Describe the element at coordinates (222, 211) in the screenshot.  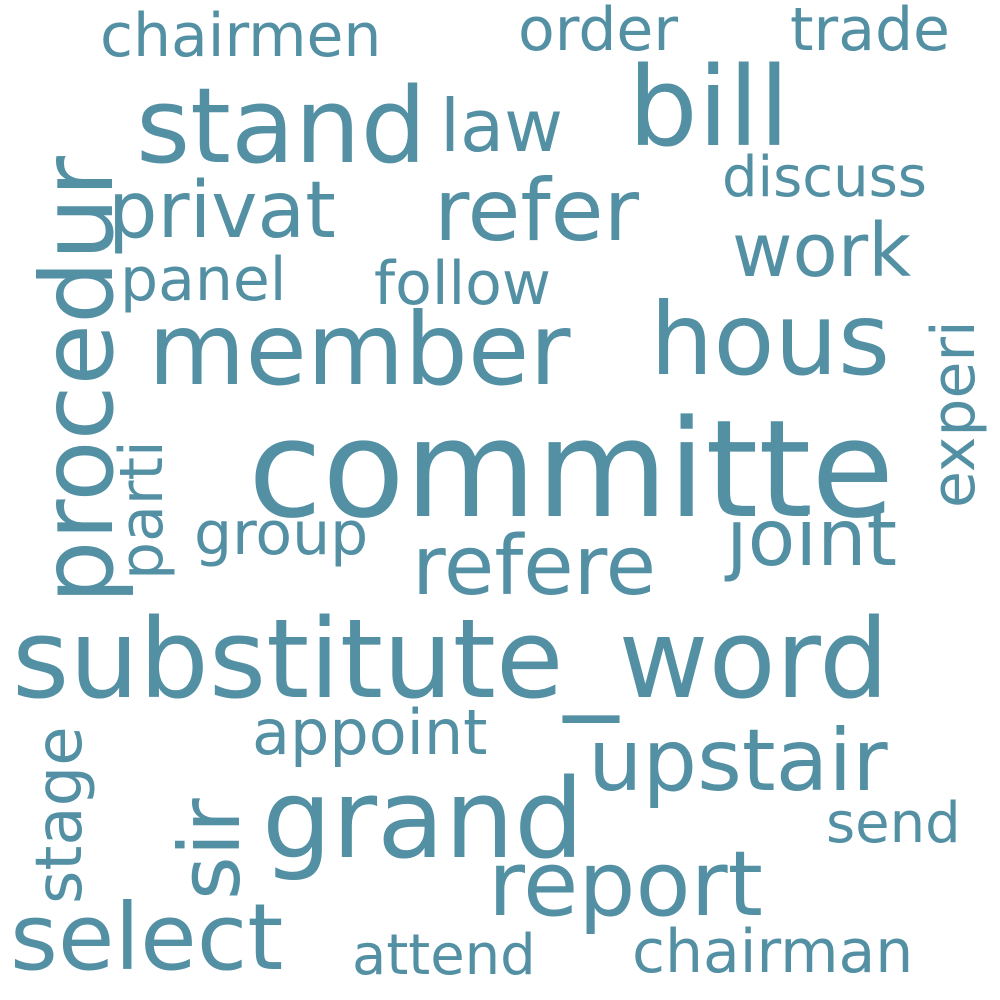
I see `word-privat: privat` at that location.